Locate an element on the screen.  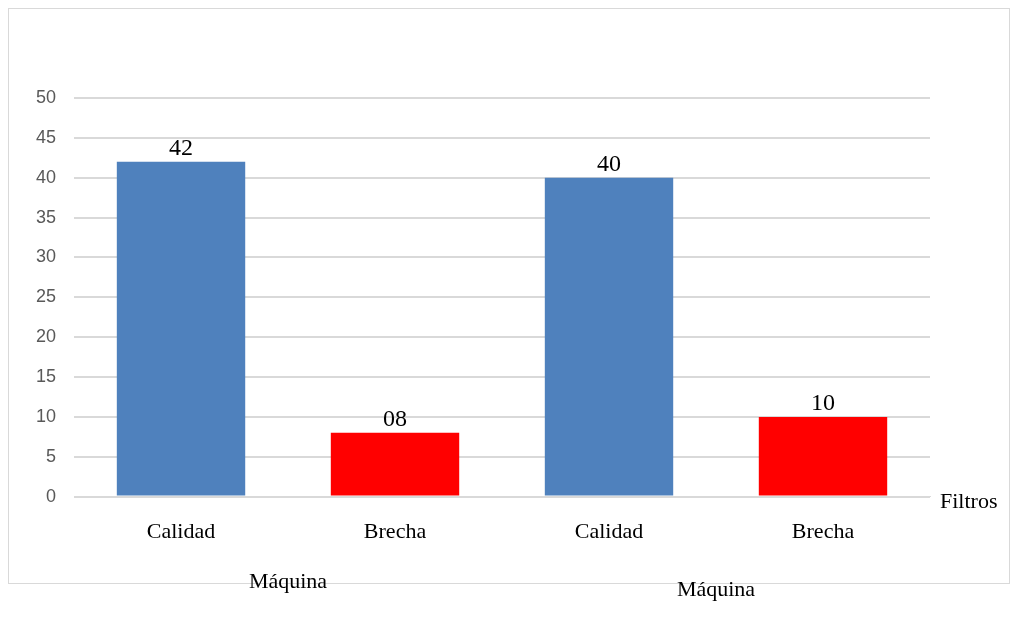
data-label: 40 is located at coordinates (609, 163).